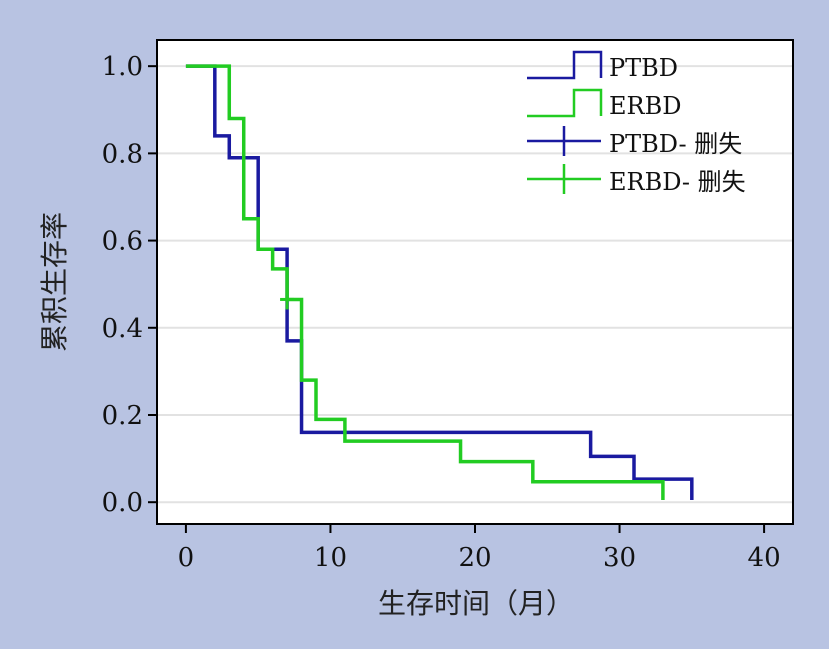 This screenshot has height=649, width=829. What do you see at coordinates (122, 416) in the screenshot?
I see `y-tick-label: 0.2` at bounding box center [122, 416].